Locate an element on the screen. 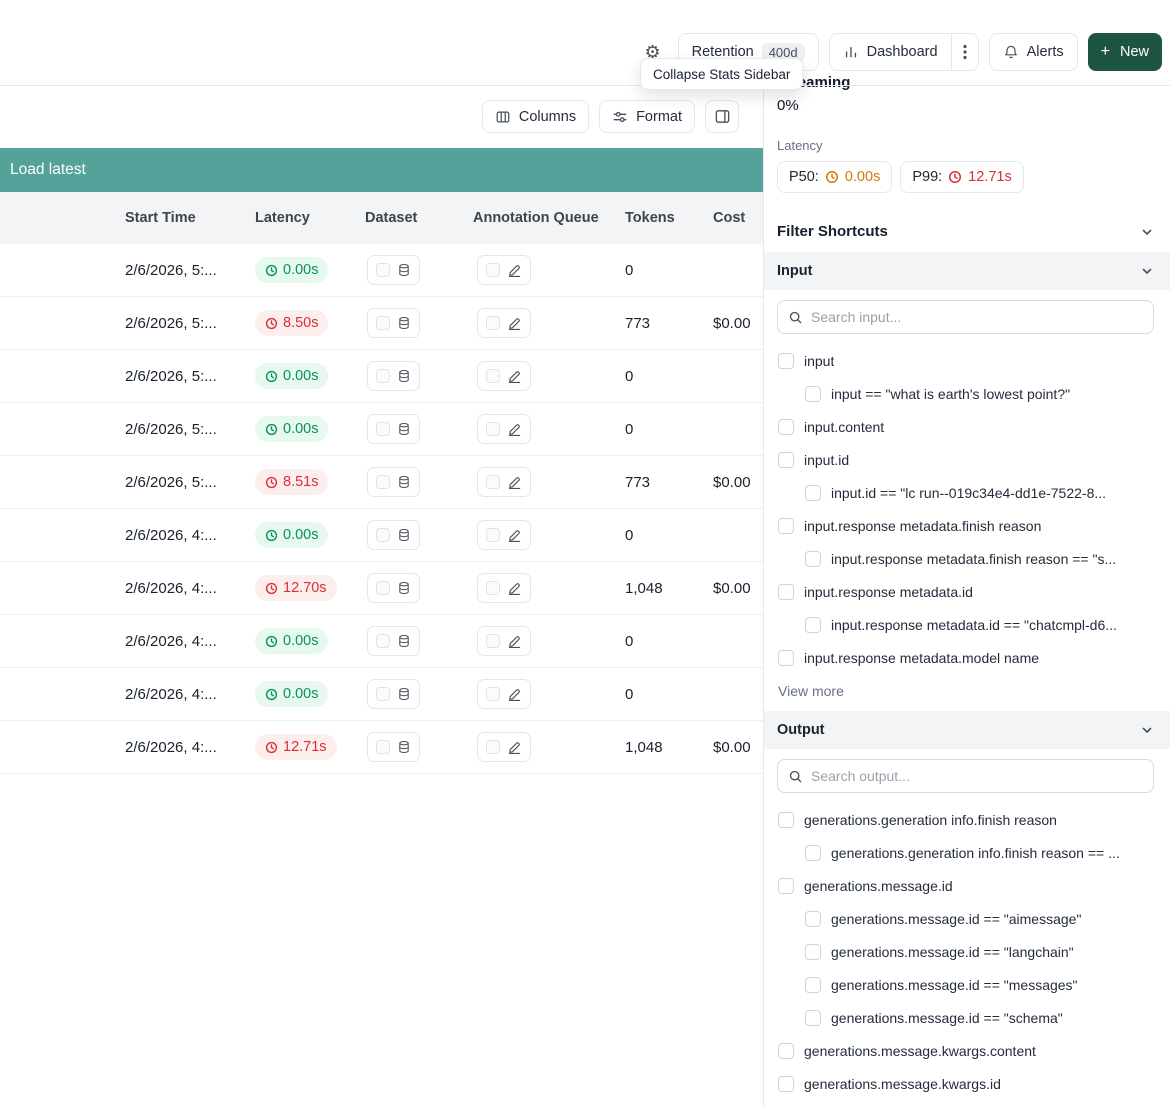 The image size is (1170, 1106). column-header-cost: Cost is located at coordinates (729, 218).